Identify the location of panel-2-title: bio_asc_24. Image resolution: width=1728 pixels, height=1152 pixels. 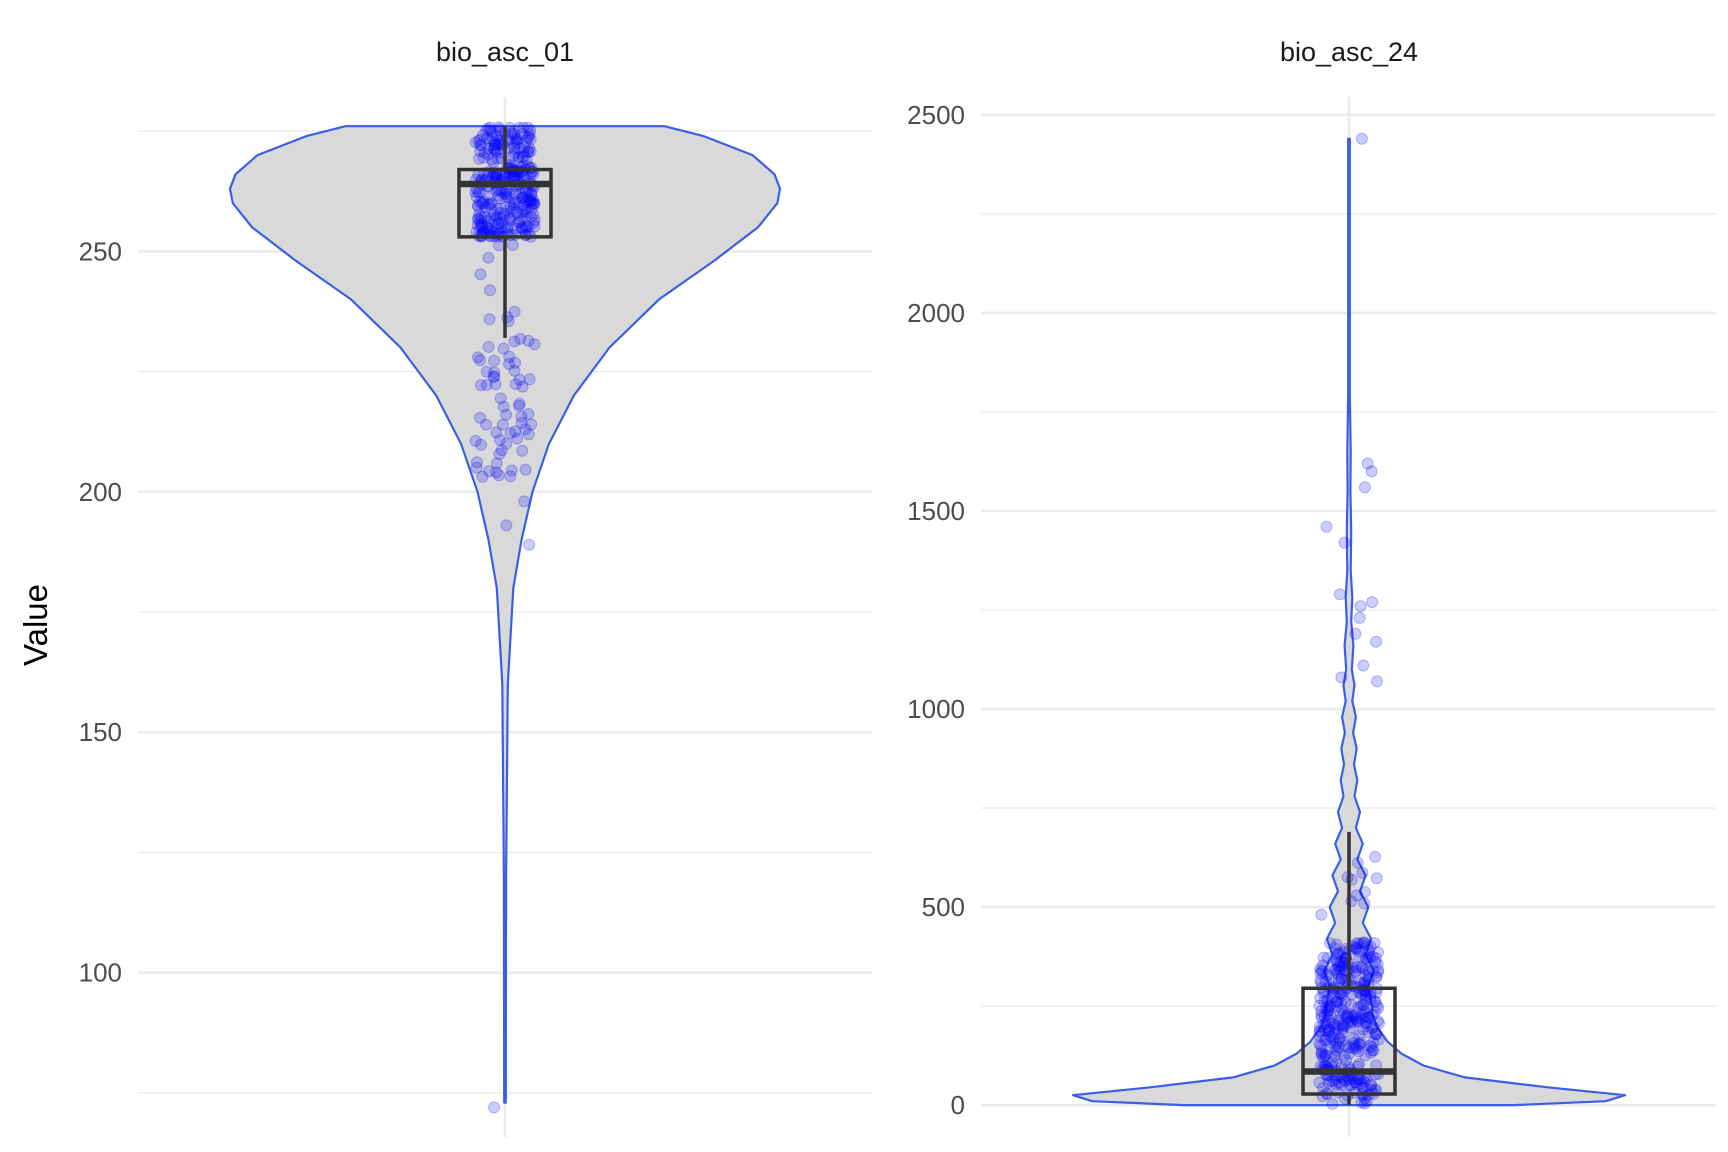
(1349, 52).